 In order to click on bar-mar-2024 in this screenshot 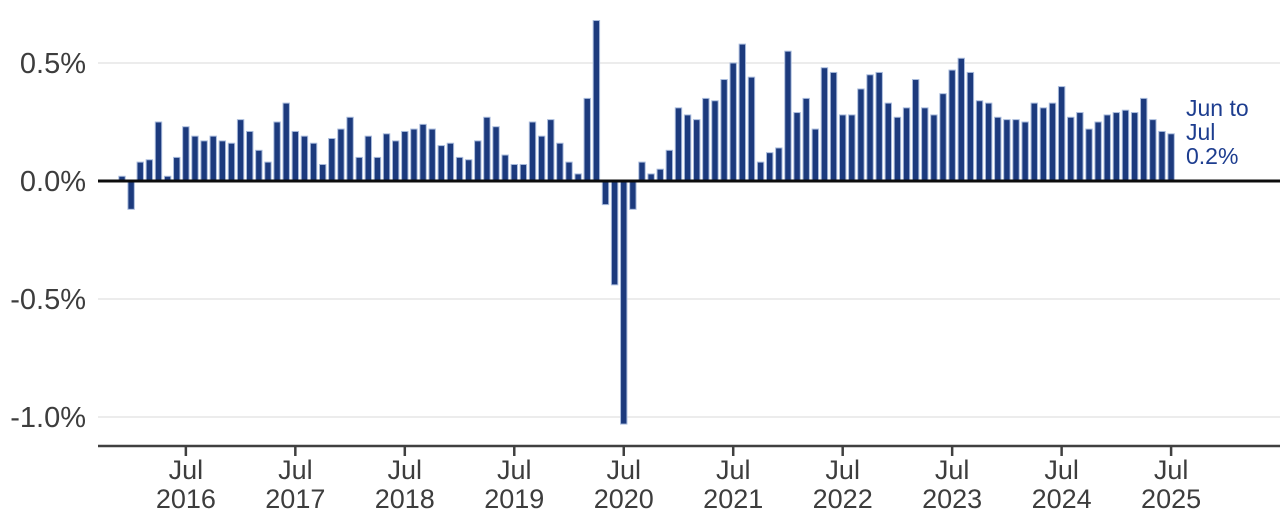, I will do `click(1025, 151)`.